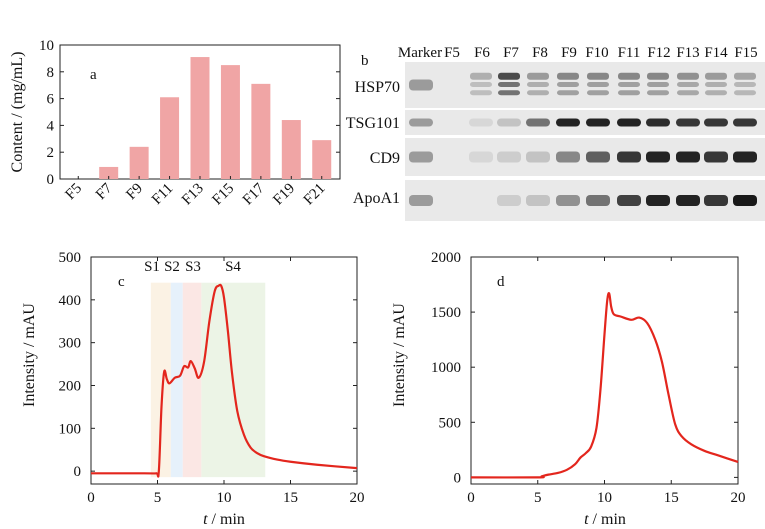 The width and height of the screenshot is (765, 529). I want to click on panel-a-ylabel: Content / (mg/mL), so click(17, 112).